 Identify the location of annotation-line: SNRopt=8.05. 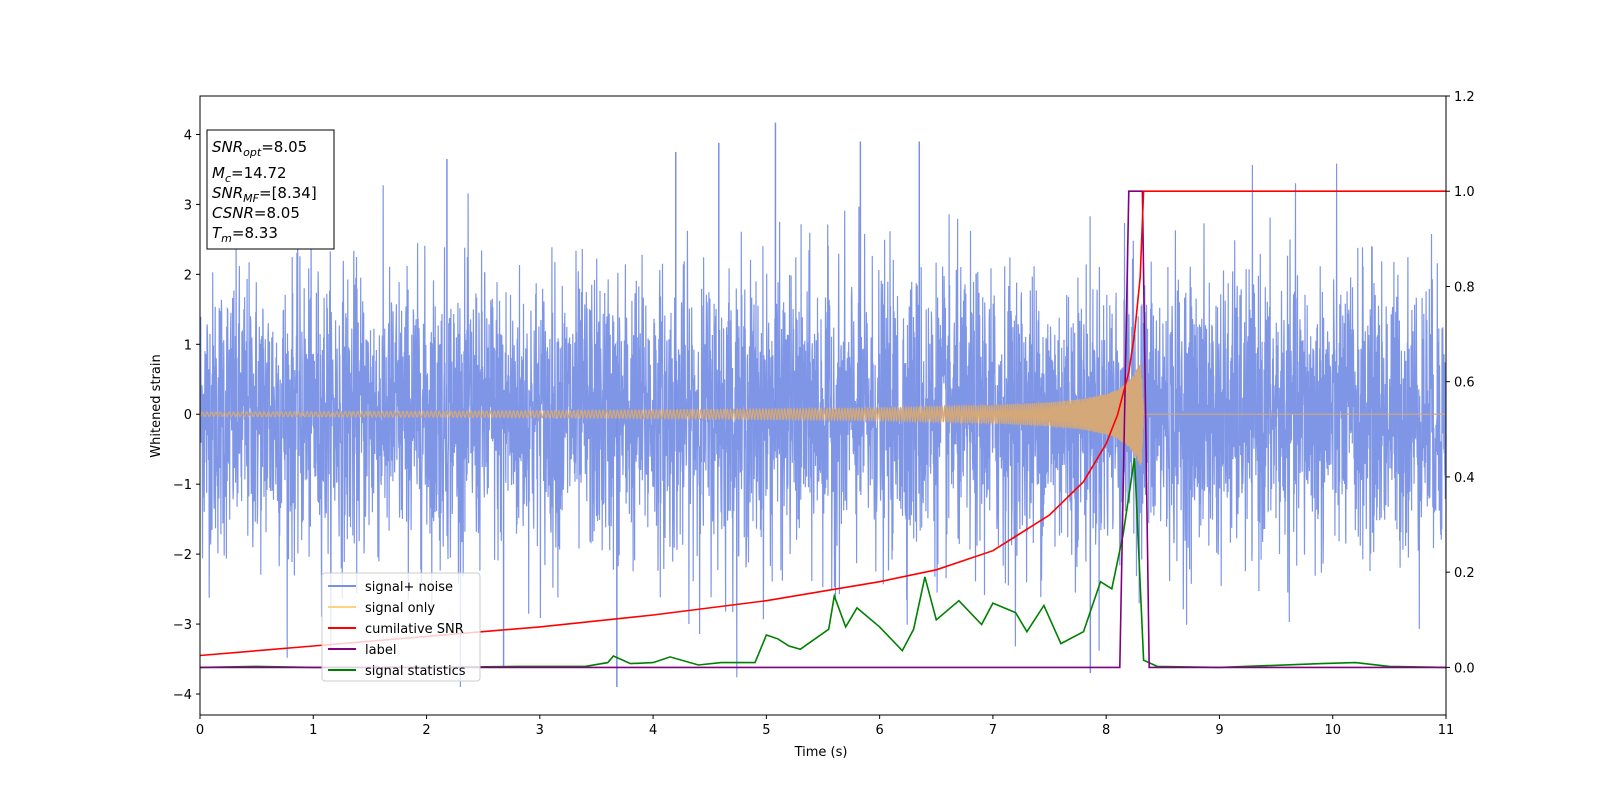
(259, 148).